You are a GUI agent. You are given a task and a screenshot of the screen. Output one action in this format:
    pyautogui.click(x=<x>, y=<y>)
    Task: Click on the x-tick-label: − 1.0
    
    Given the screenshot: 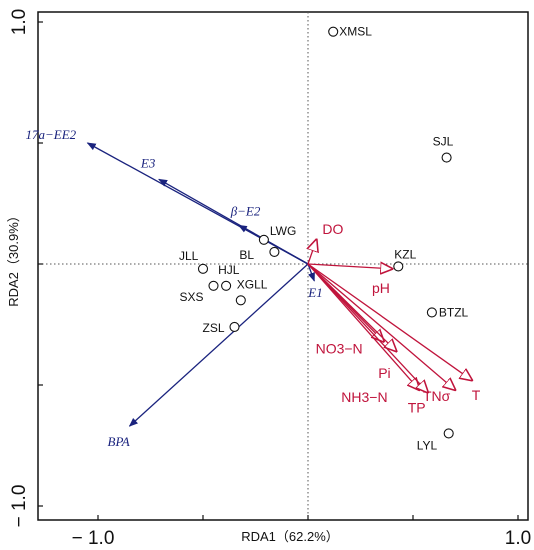 What is the action you would take?
    pyautogui.click(x=93, y=538)
    